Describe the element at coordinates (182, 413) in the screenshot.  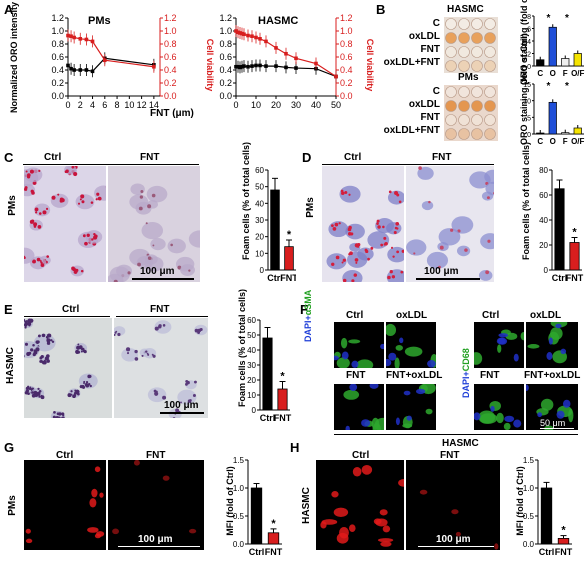
I see `e-scale-bar` at that location.